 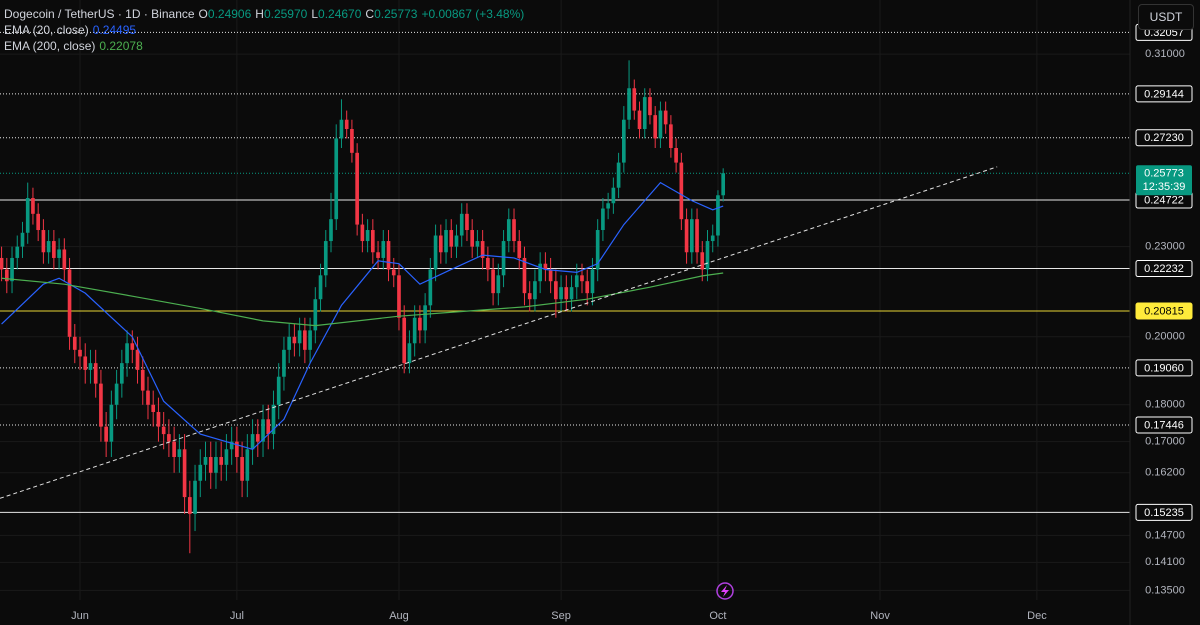 What do you see at coordinates (1165, 442) in the screenshot?
I see `y-tick-label: 0.17000` at bounding box center [1165, 442].